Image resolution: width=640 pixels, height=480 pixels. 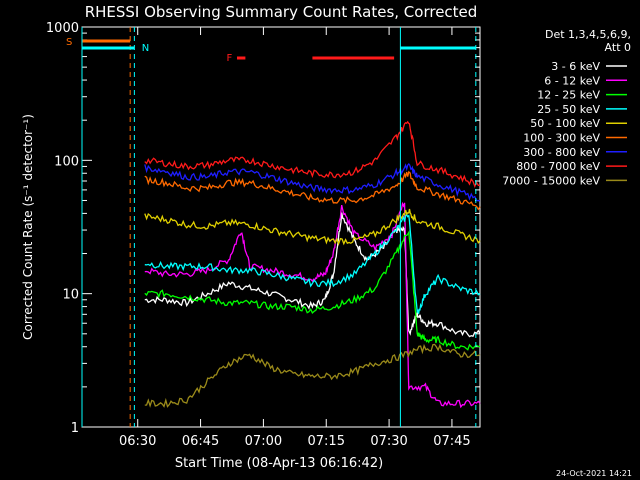 I want to click on annotation-n: N, so click(x=145, y=48).